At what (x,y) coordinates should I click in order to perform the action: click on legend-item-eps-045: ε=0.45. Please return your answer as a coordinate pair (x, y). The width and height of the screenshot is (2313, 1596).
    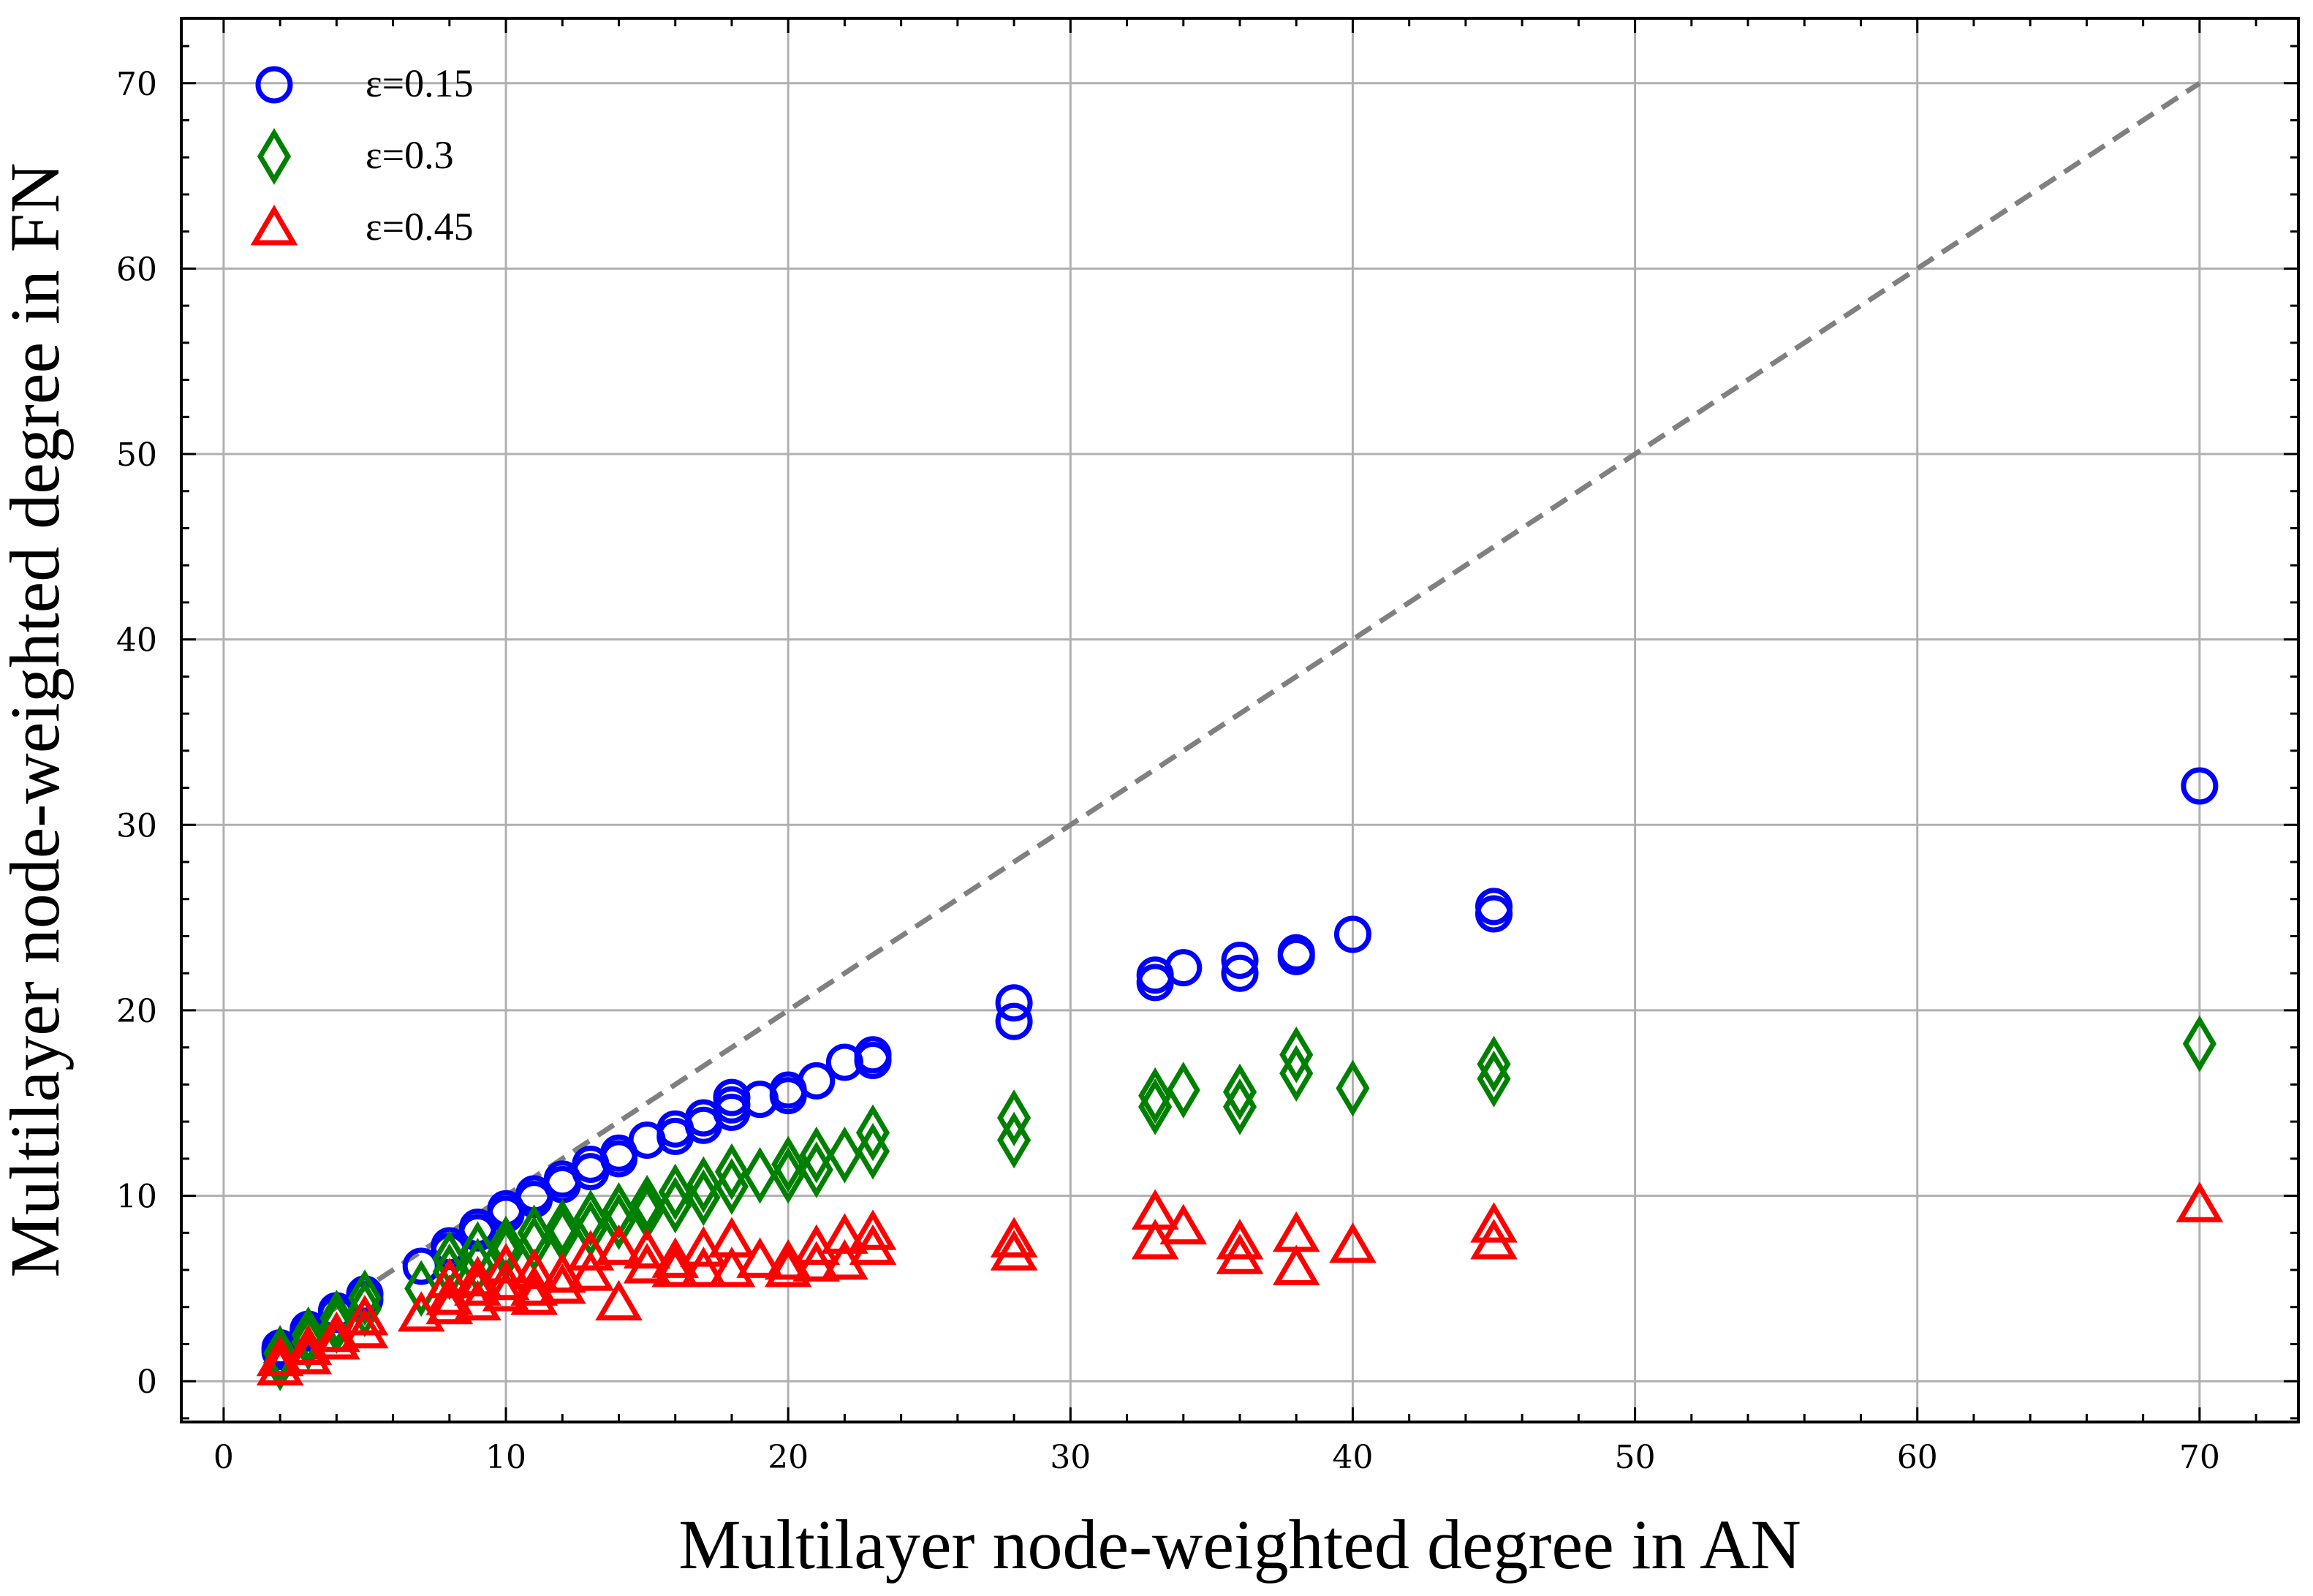
    Looking at the image, I should click on (362, 227).